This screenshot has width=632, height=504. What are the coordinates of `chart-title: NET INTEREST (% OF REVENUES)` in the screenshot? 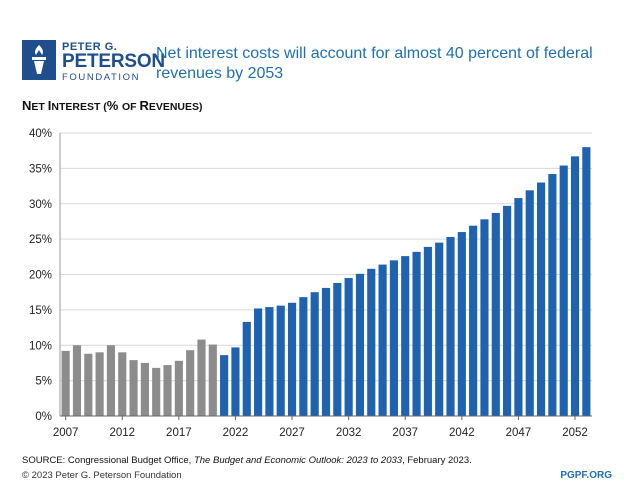 It's located at (112, 105).